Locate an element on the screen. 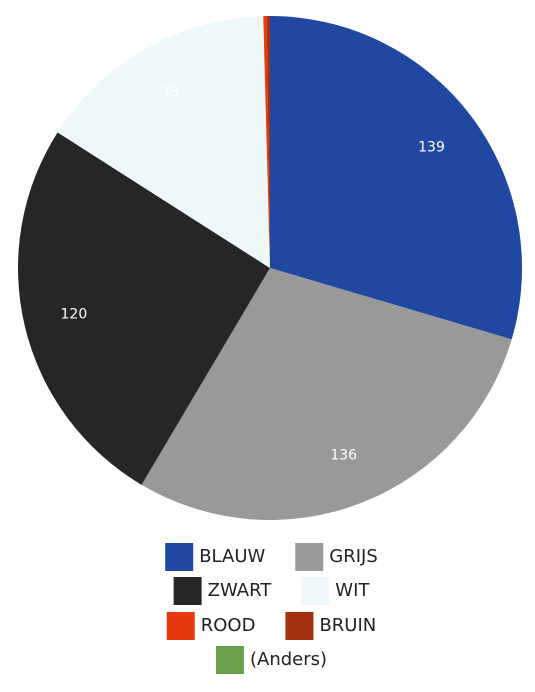 Image resolution: width=535 pixels, height=692 pixels. value-label: 139 is located at coordinates (431, 147).